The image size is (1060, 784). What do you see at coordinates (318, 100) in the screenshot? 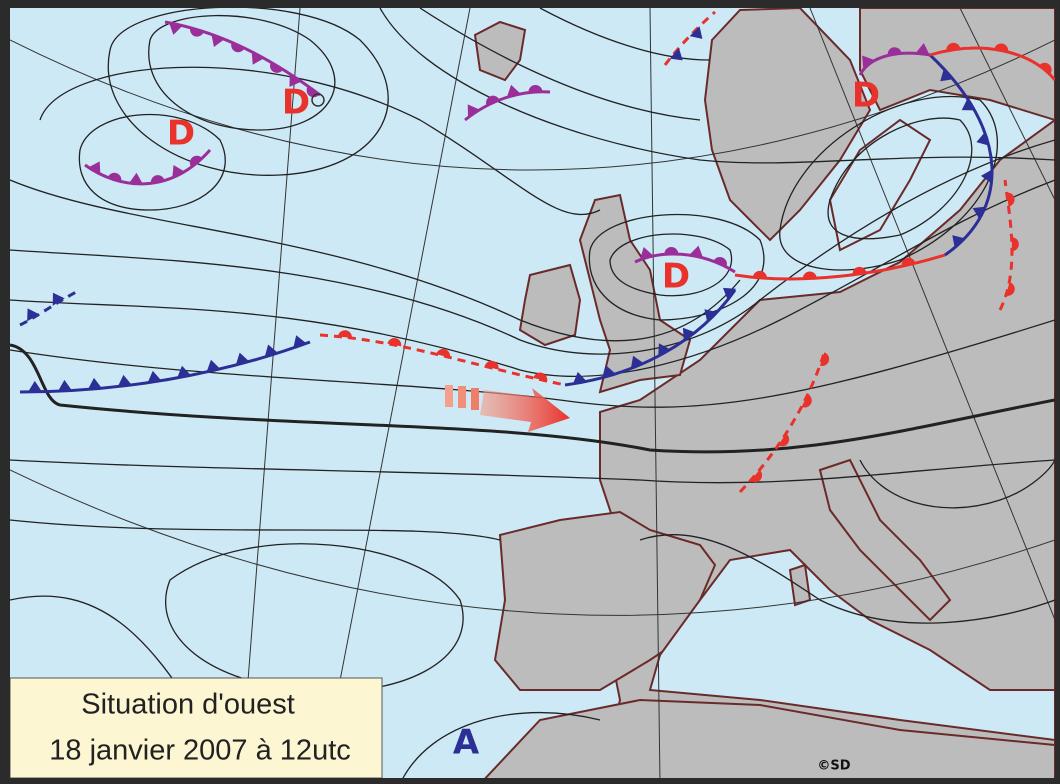
I see `low-center` at bounding box center [318, 100].